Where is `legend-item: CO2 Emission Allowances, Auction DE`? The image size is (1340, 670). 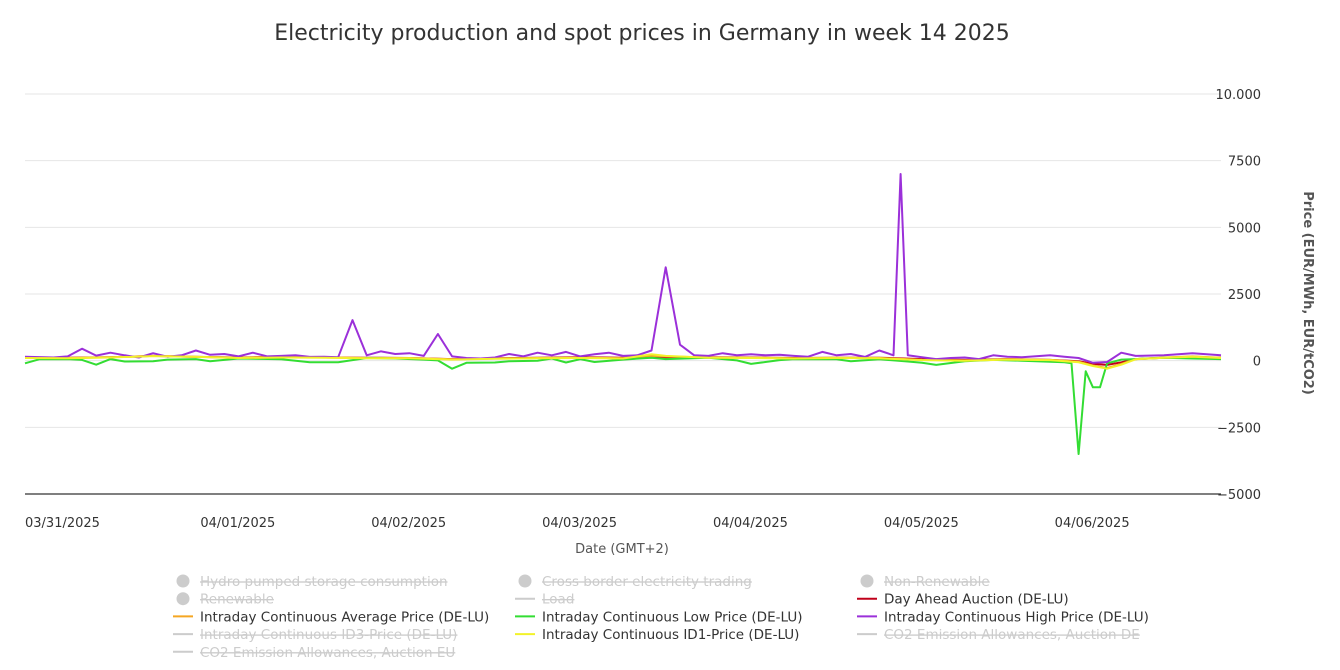
legend-item: CO2 Emission Allowances, Auction DE is located at coordinates (998, 635).